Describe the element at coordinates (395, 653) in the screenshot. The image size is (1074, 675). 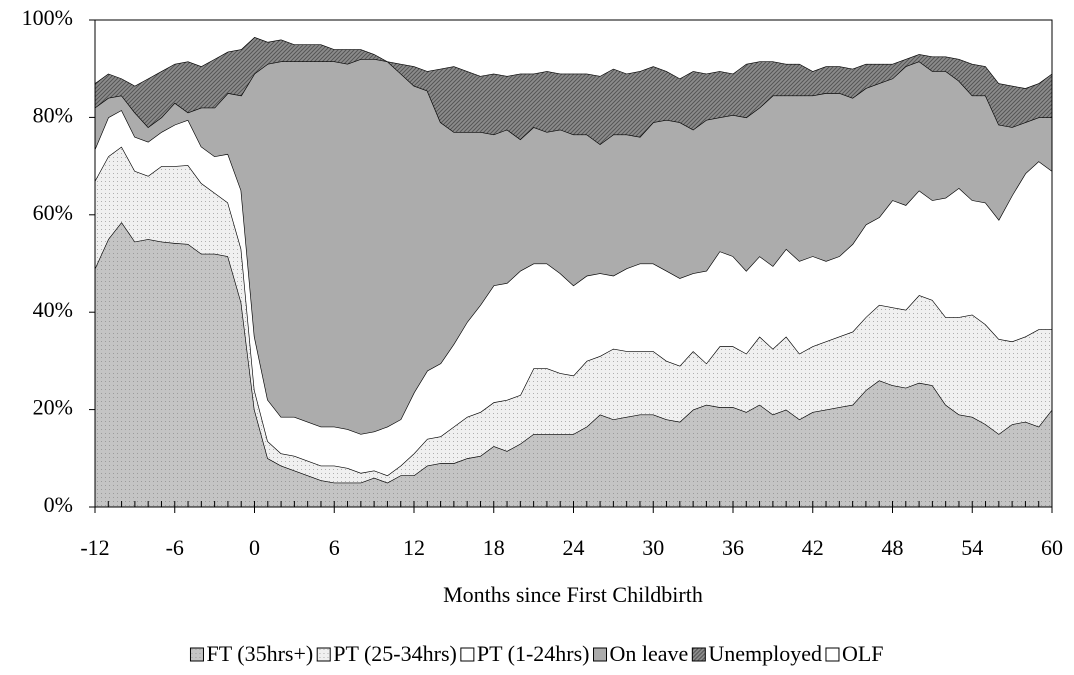
I see `legend-label: PT (25-34hrs)` at that location.